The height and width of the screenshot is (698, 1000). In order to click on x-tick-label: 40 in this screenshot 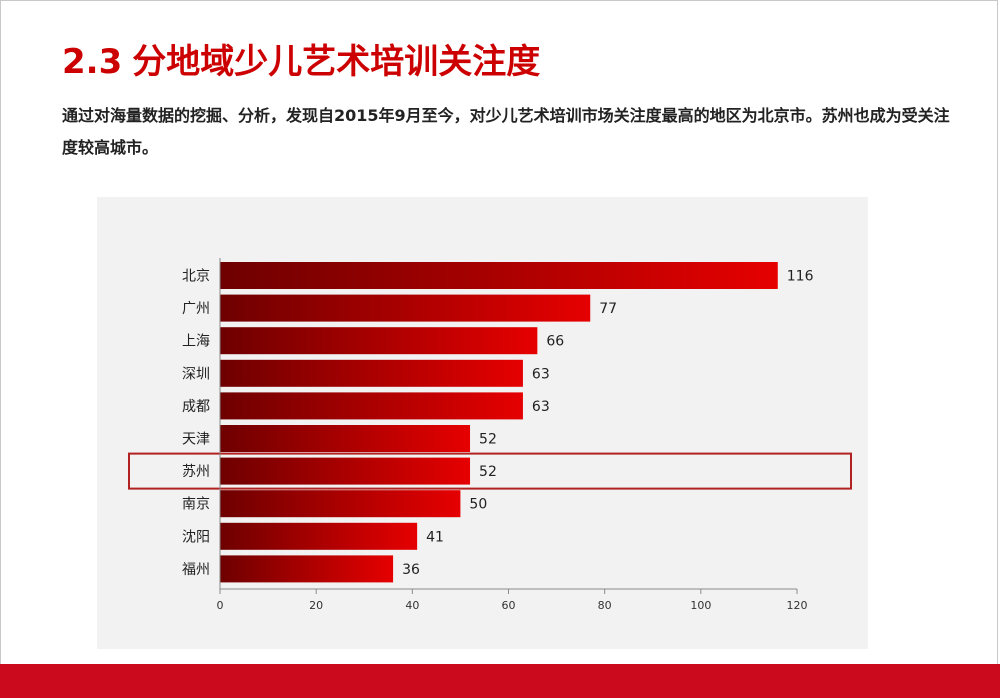, I will do `click(412, 605)`.